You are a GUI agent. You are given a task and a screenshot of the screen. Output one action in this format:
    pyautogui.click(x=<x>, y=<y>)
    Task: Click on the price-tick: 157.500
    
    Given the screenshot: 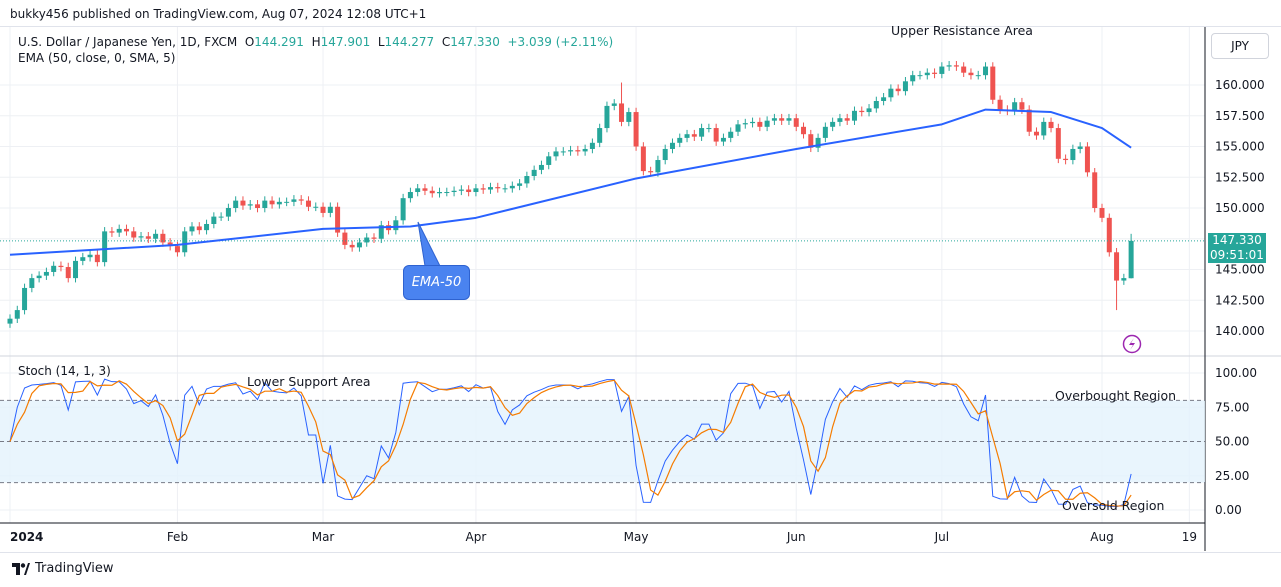 What is the action you would take?
    pyautogui.click(x=1240, y=116)
    